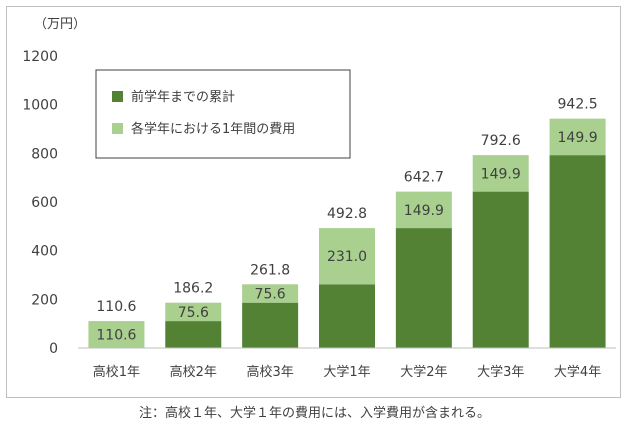 The image size is (629, 432). I want to click on legend: 前学年までの累計 各学年における1年間の費用, so click(223, 114).